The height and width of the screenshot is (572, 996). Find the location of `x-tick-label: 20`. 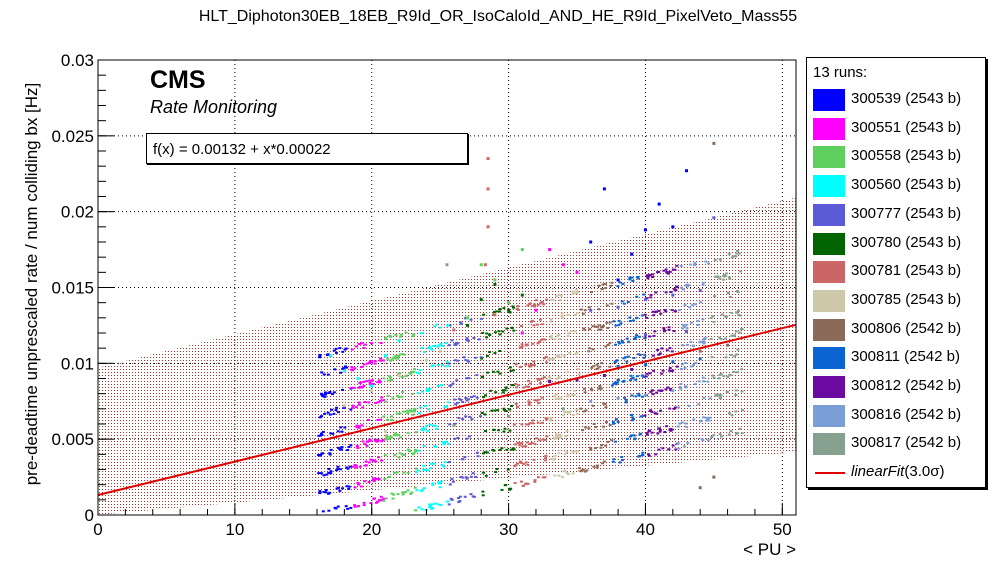

x-tick-label: 20 is located at coordinates (371, 529).